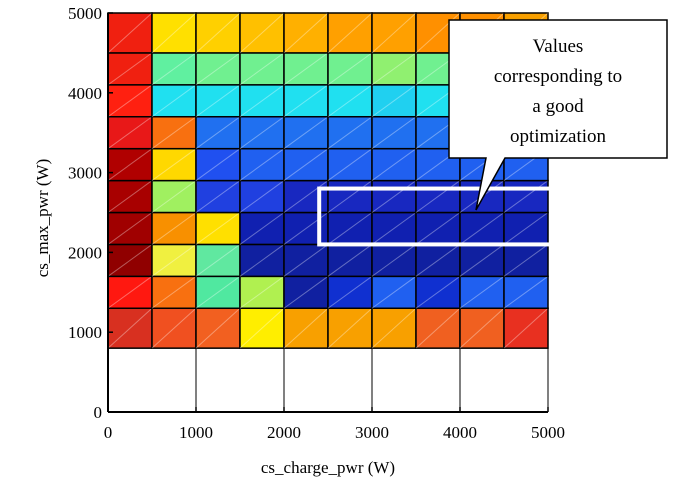 This screenshot has width=673, height=482. Describe the element at coordinates (98, 412) in the screenshot. I see `y-tick-label: 0` at that location.